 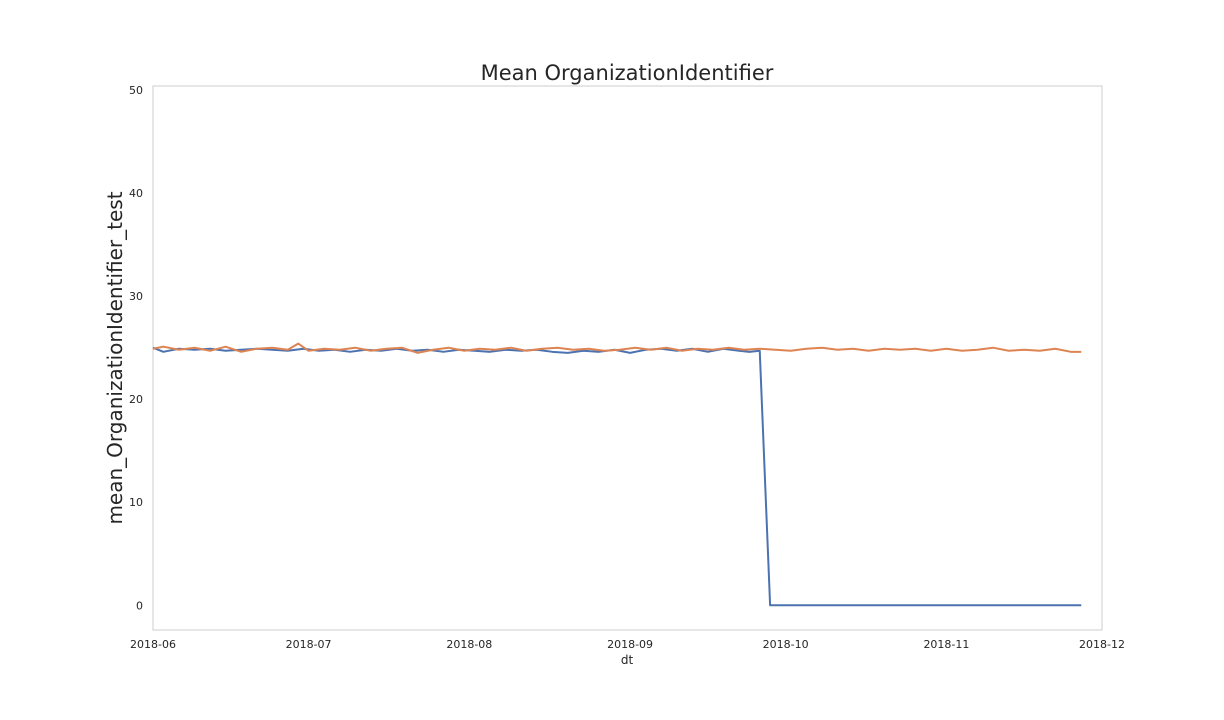 I want to click on y-axis-label: mean_OrganizationIdentifier_test, so click(x=115, y=357).